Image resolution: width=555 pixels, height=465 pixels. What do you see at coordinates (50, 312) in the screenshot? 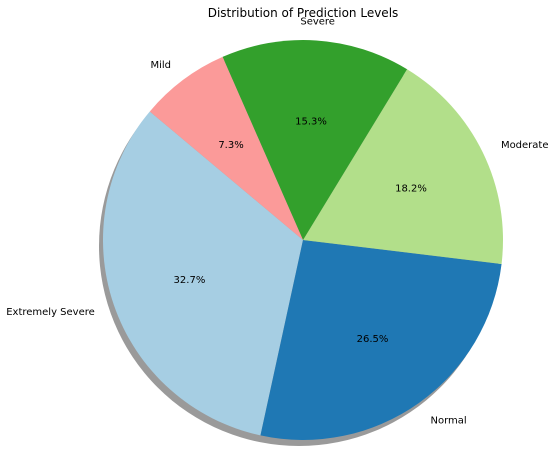
I see `pie-category-label: Extremely Severe` at bounding box center [50, 312].